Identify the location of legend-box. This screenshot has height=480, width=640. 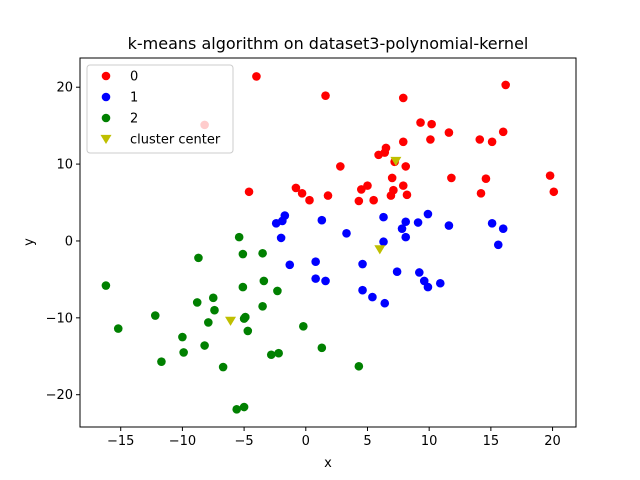
(160, 109).